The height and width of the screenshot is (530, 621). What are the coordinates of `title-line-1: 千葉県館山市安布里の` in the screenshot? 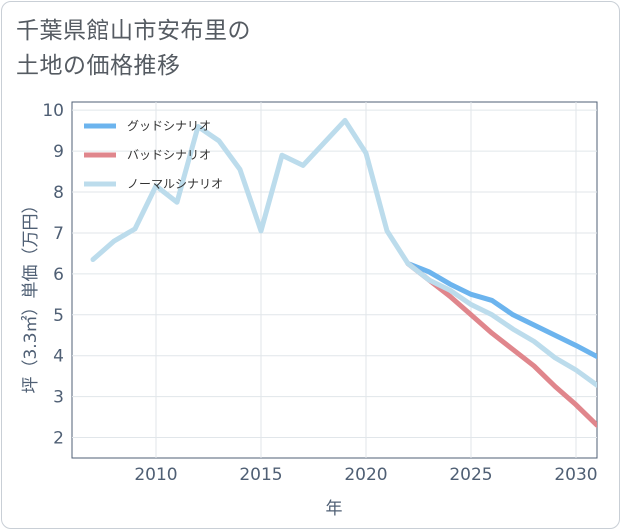 It's located at (133, 31).